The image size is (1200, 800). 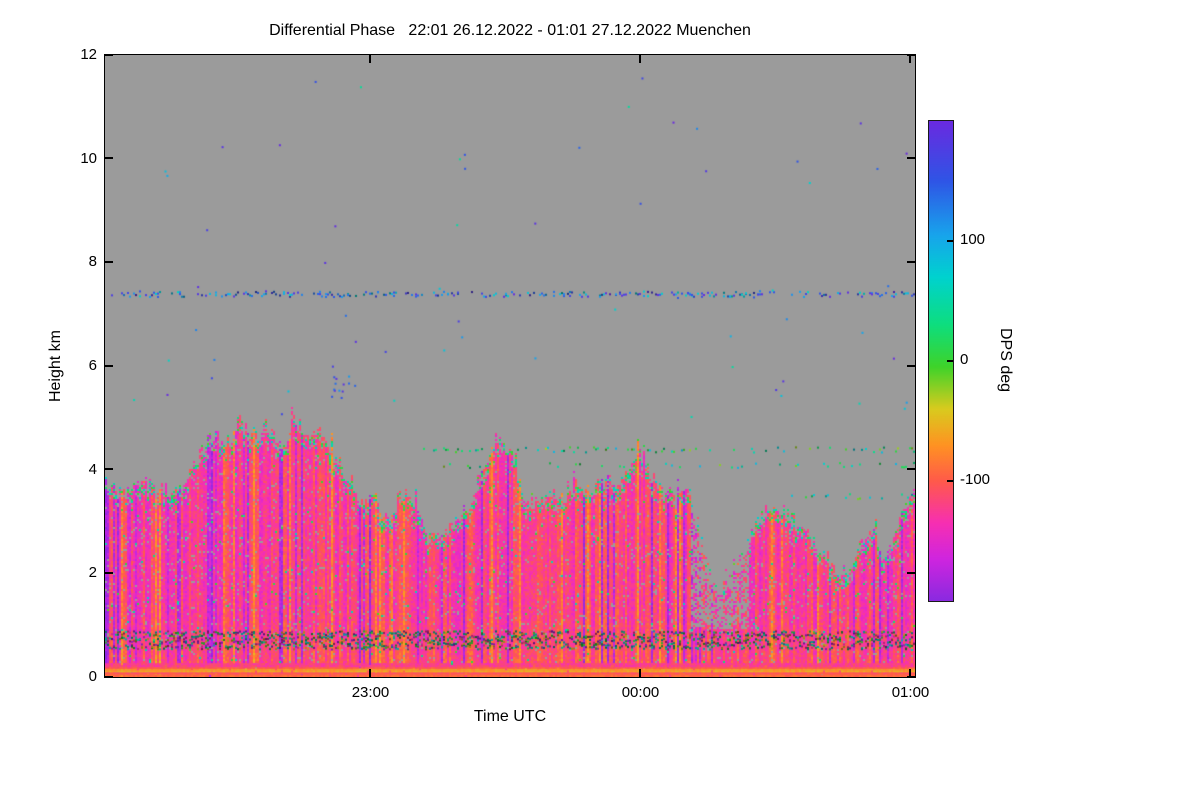 I want to click on y-tick-label: 8, so click(x=92, y=262).